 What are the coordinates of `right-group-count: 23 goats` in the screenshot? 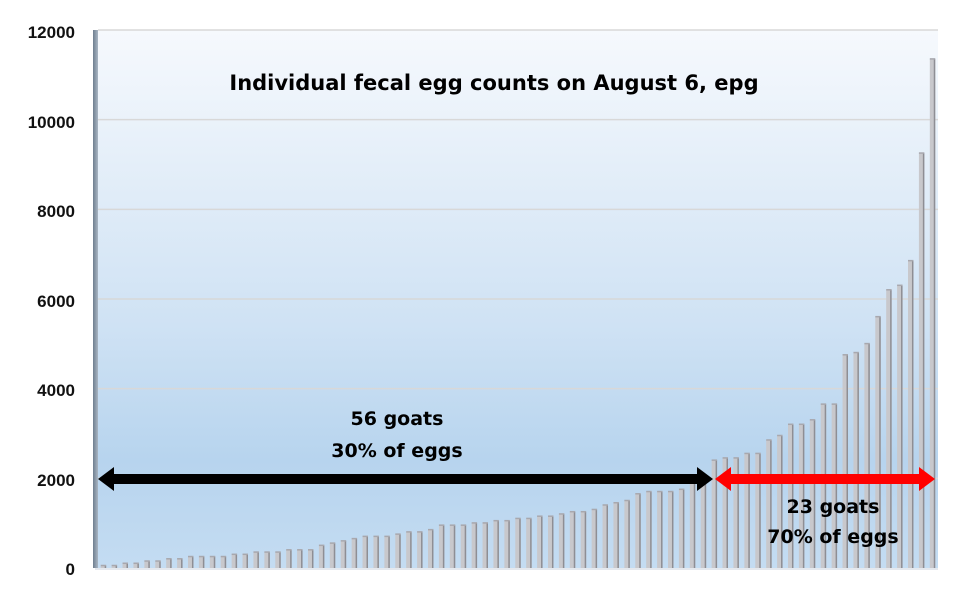 It's located at (833, 507).